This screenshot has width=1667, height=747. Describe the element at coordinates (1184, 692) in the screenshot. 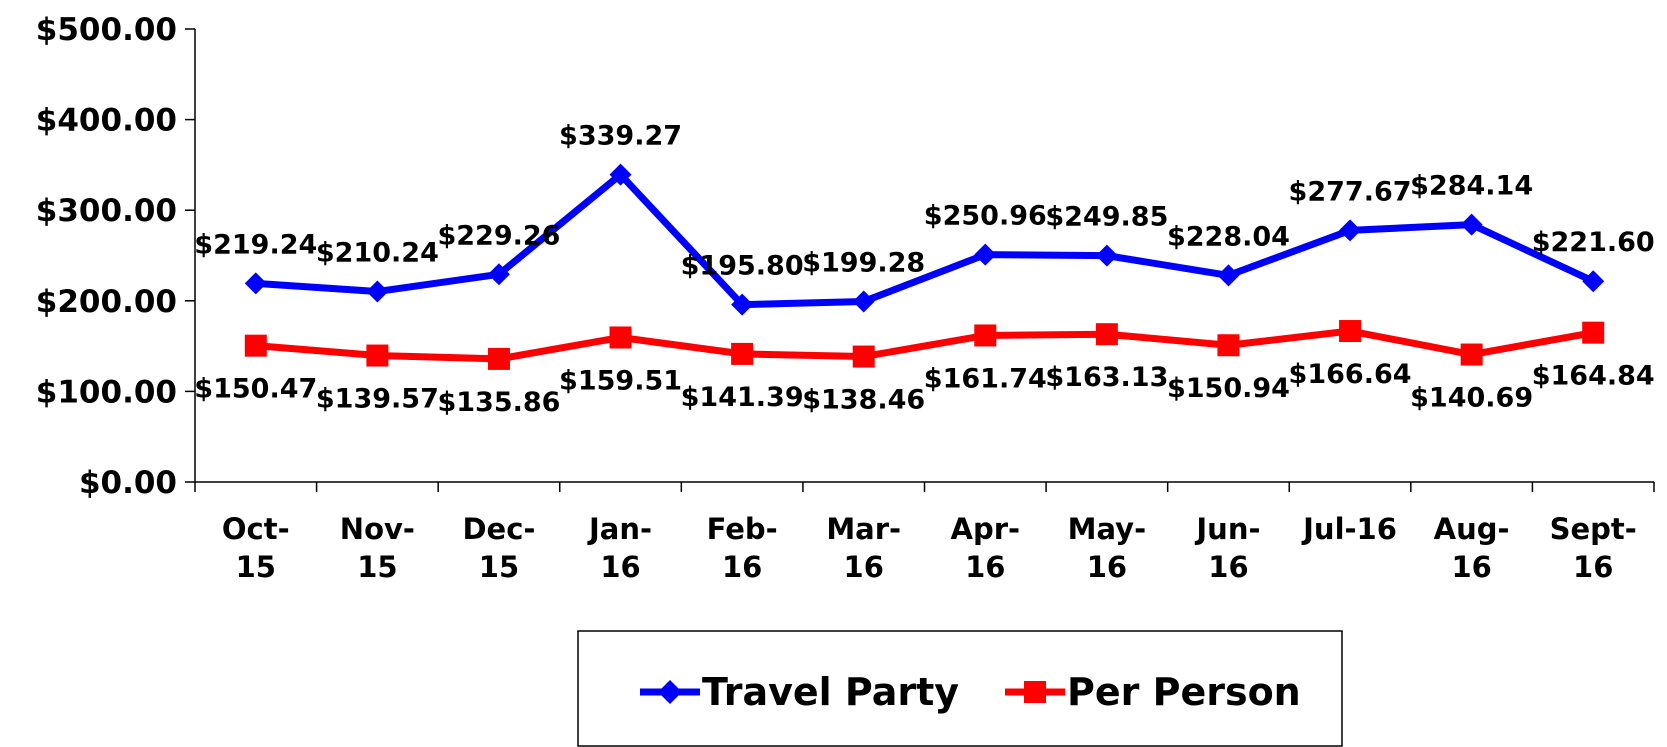

I see `legend-label: Per Person` at that location.